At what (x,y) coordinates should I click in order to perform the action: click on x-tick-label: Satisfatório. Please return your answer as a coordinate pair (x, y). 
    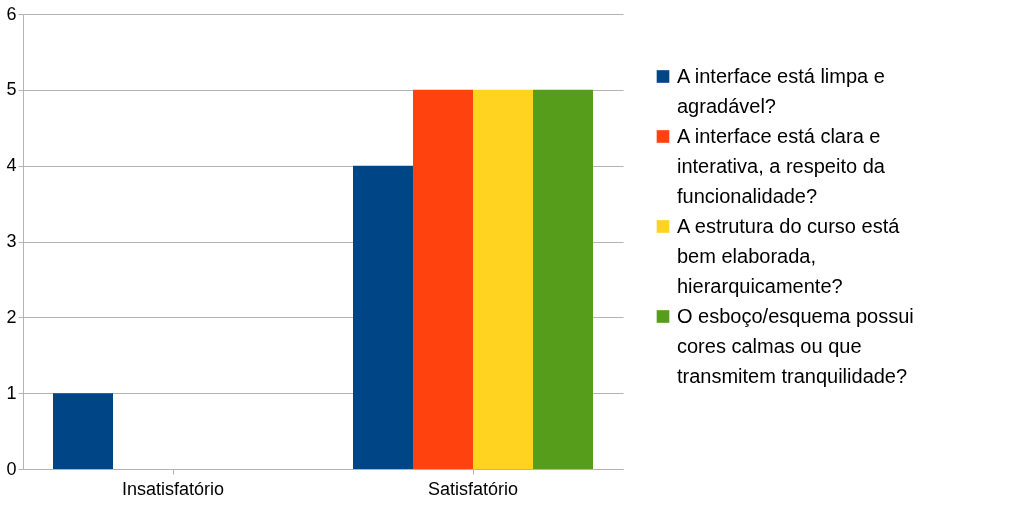
    Looking at the image, I should click on (473, 488).